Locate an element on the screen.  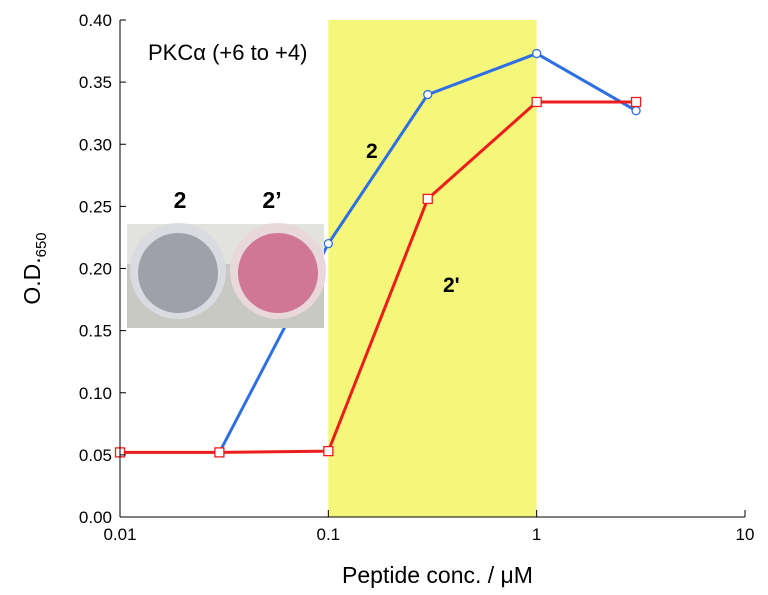
inset-label: 2’ is located at coordinates (271, 200).